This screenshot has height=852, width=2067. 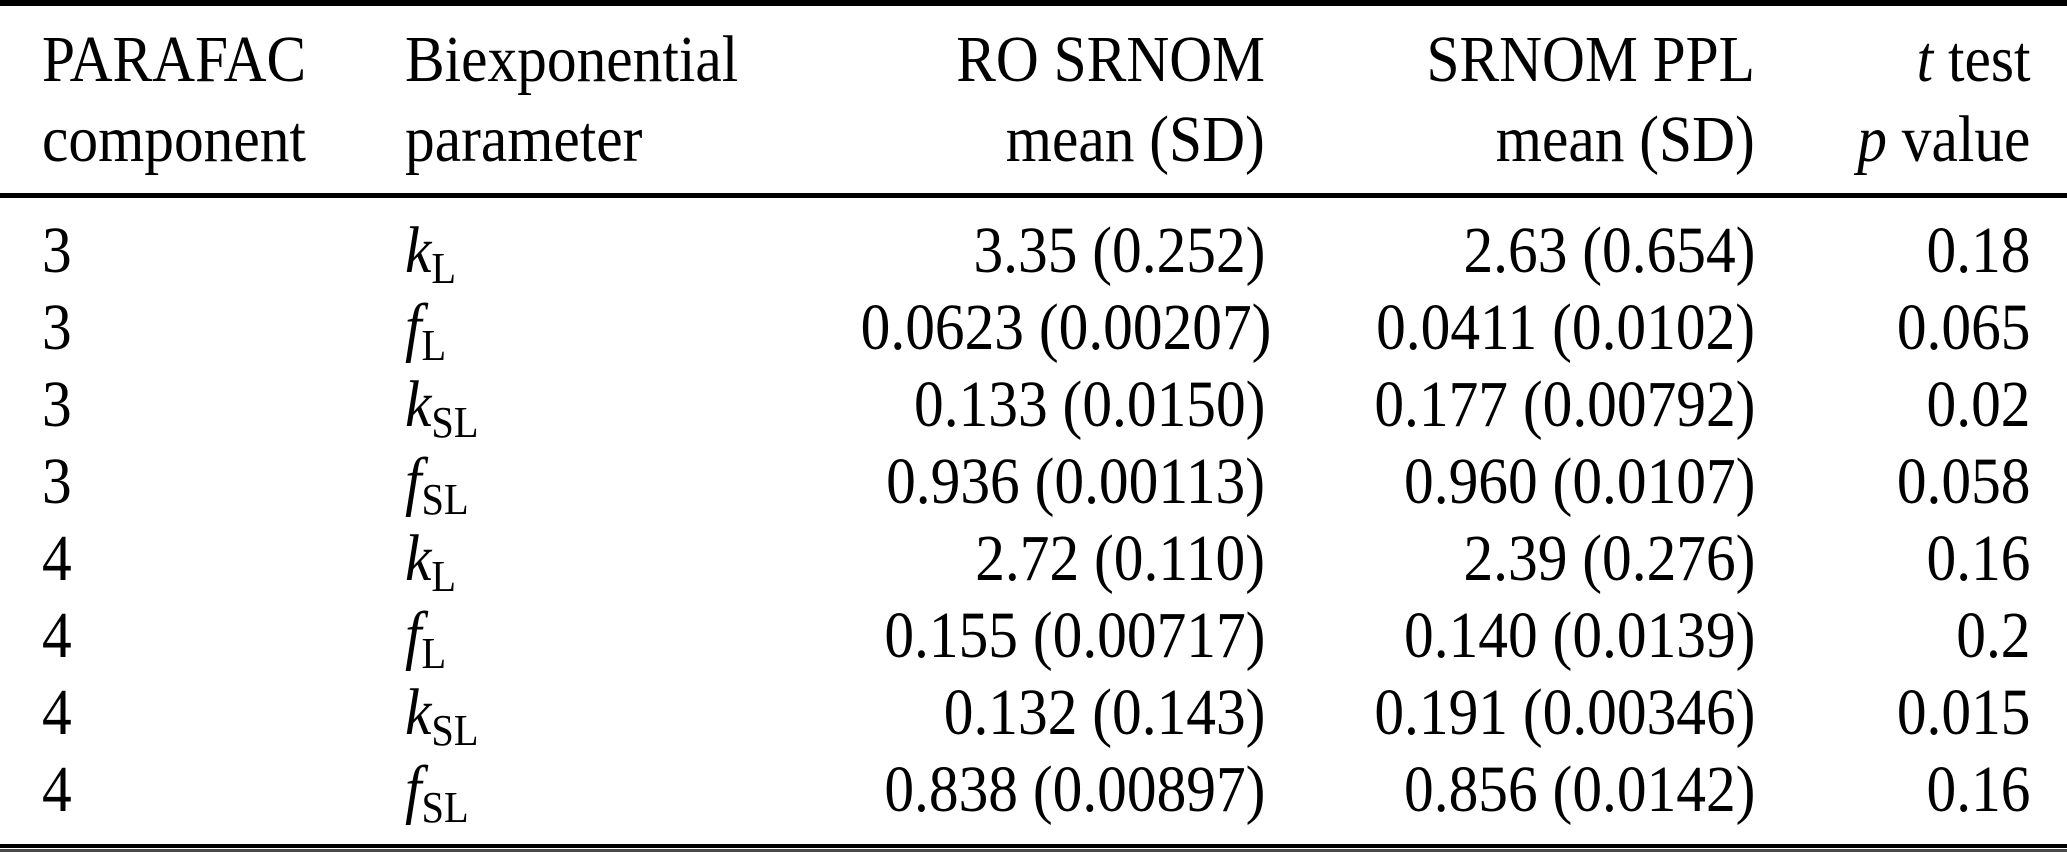 I want to click on cell-parameter: fL, so click(x=610, y=328).